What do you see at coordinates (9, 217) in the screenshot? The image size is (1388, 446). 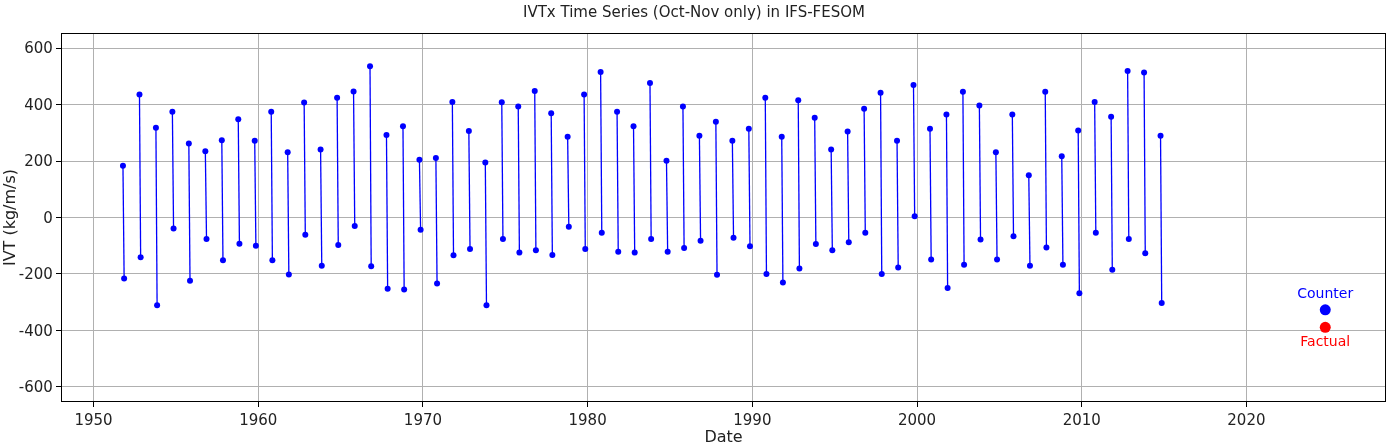 I see `y-axis-title: IVT (kg/m/s)` at bounding box center [9, 217].